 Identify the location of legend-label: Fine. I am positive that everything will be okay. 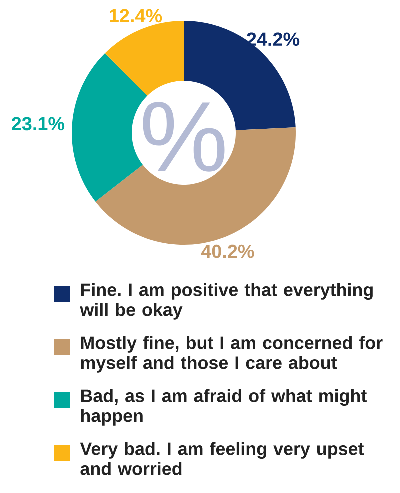
(226, 301).